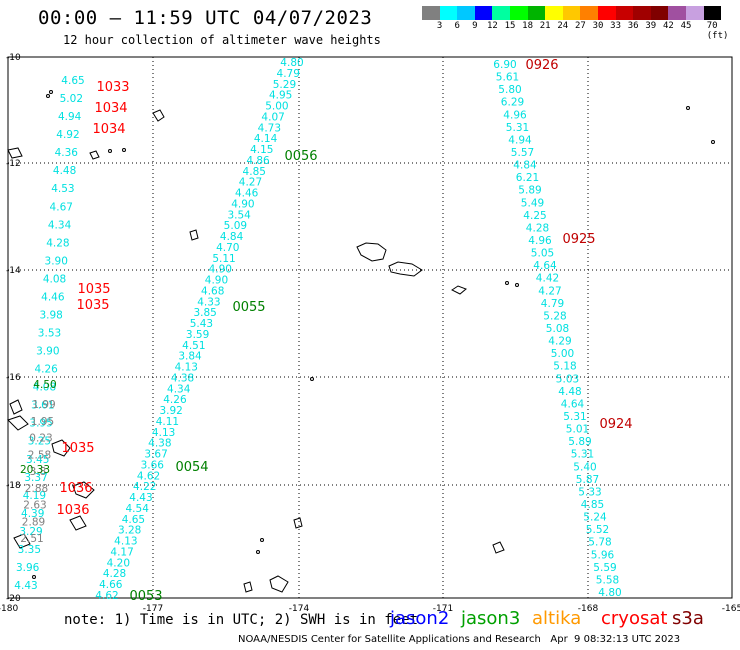 Image resolution: width=740 pixels, height=650 pixels. Describe the element at coordinates (121, 552) in the screenshot. I see `track-middle-value: 4.17` at that location.